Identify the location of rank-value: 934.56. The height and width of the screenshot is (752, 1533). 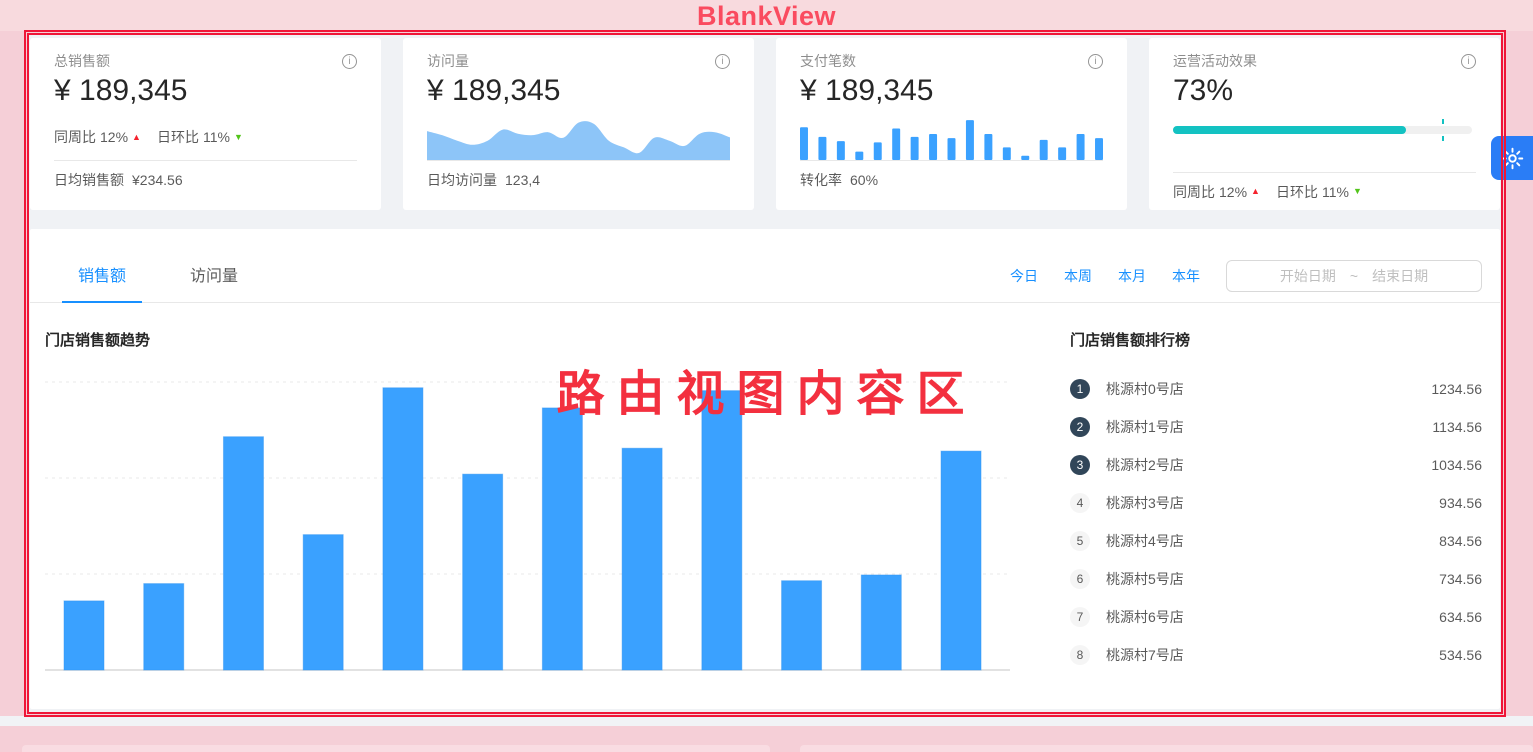
(1460, 503).